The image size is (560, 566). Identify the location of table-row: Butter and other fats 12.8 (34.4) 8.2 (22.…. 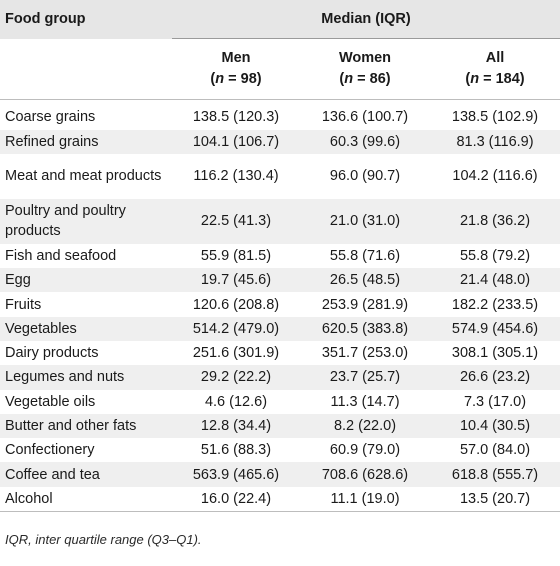
(280, 426).